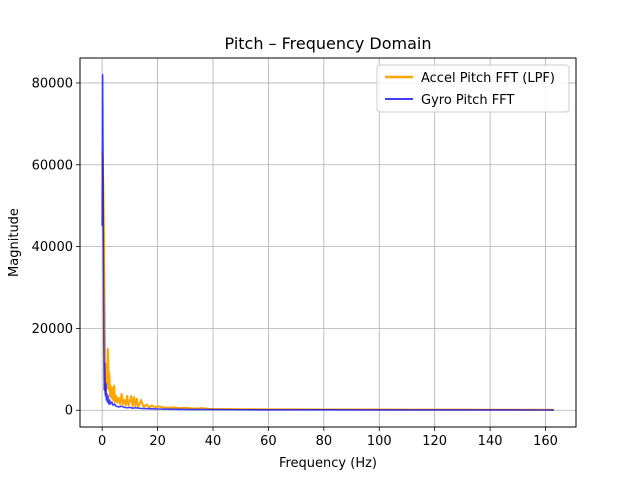 Image resolution: width=640 pixels, height=480 pixels. Describe the element at coordinates (14, 242) in the screenshot. I see `y-axis-title: Magnitude` at that location.